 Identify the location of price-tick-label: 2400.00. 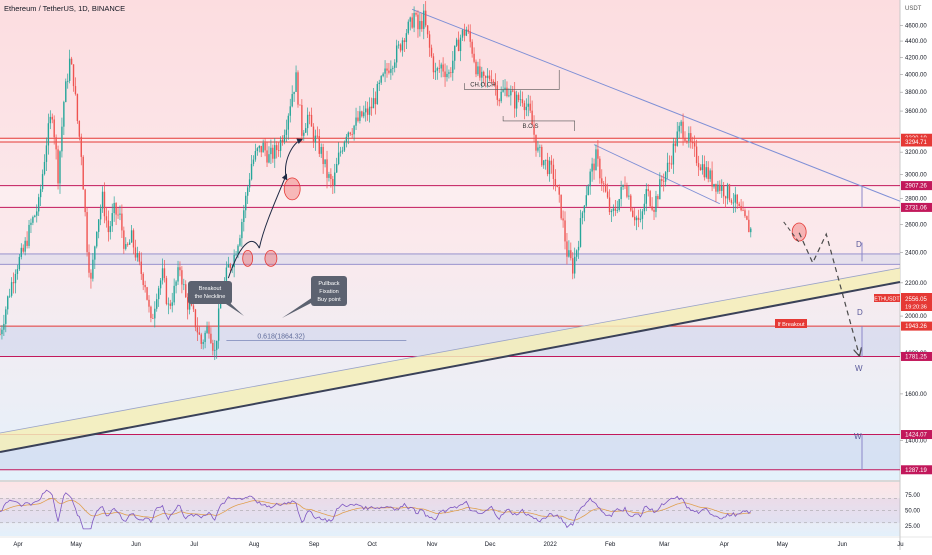
(916, 253).